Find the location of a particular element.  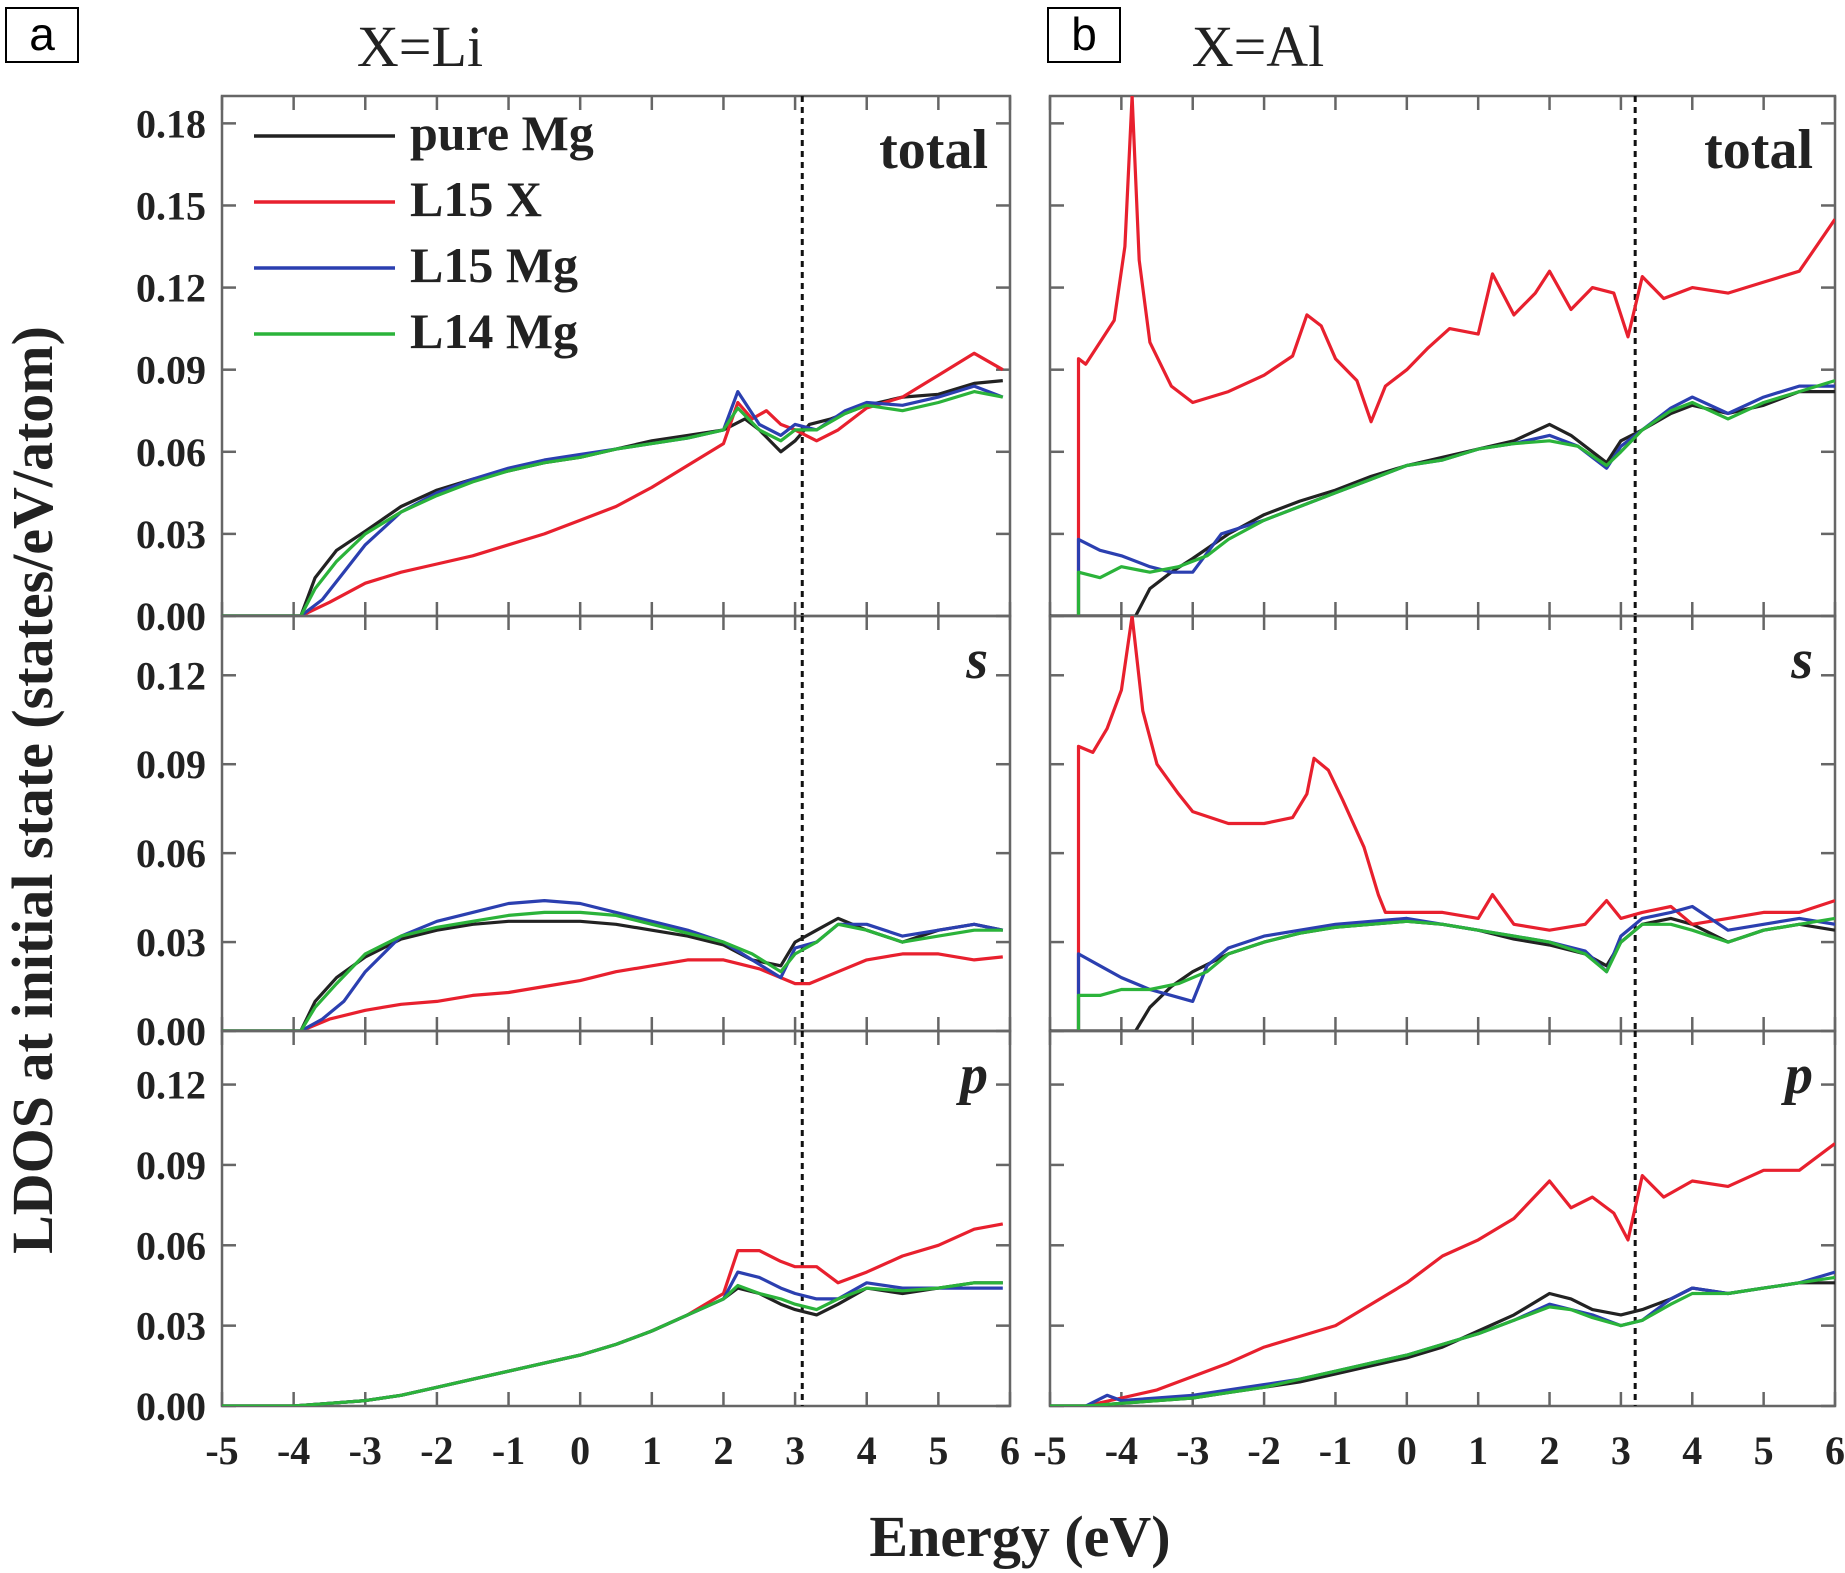

panel-b-total: total is located at coordinates (1442, 356).